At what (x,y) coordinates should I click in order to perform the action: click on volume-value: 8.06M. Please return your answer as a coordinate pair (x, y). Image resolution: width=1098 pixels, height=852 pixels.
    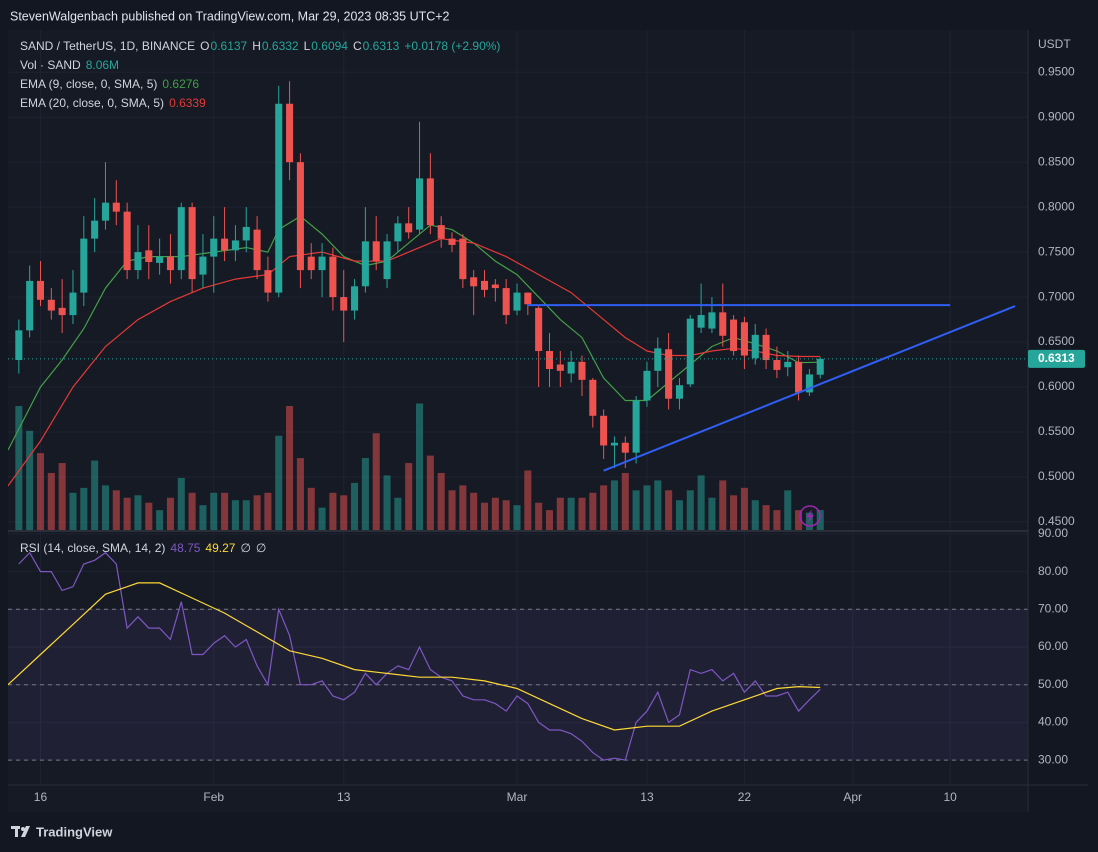
    Looking at the image, I should click on (102, 65).